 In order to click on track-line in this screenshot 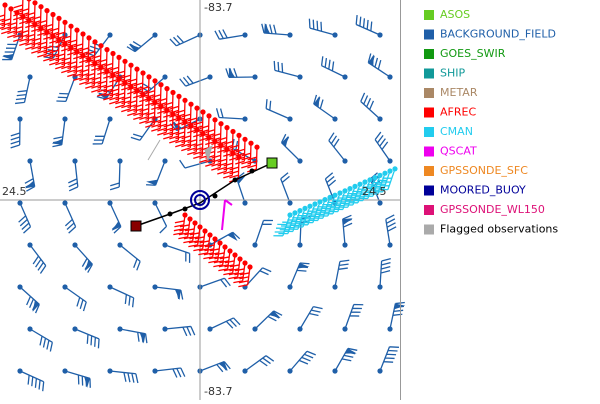, I will do `click(204, 194)`.